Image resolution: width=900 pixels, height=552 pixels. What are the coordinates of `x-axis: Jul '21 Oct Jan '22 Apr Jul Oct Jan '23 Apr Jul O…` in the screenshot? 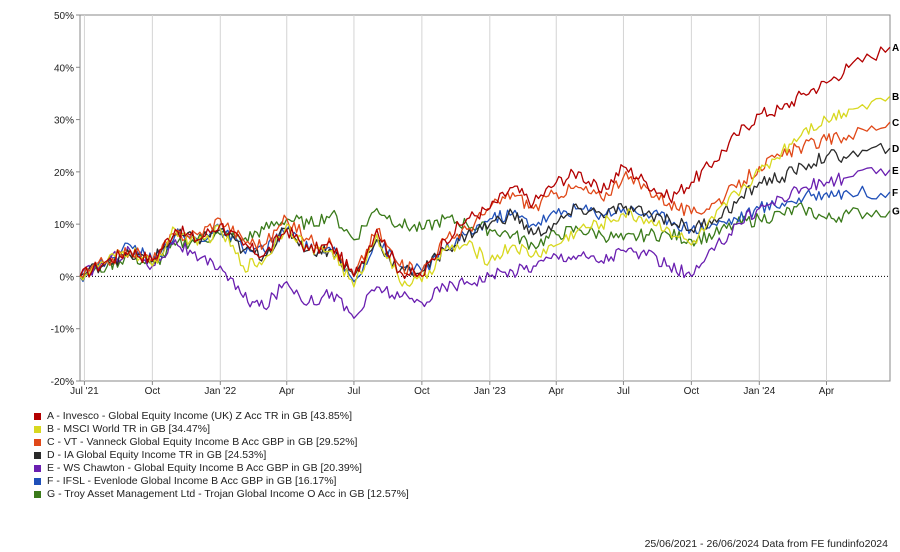 It's located at (452, 389).